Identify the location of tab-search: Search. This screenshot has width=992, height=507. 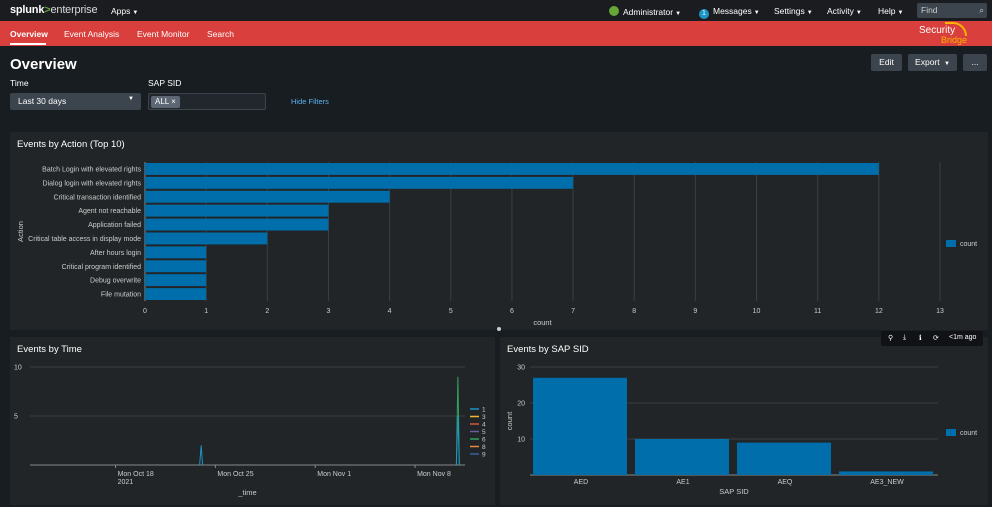
(220, 34).